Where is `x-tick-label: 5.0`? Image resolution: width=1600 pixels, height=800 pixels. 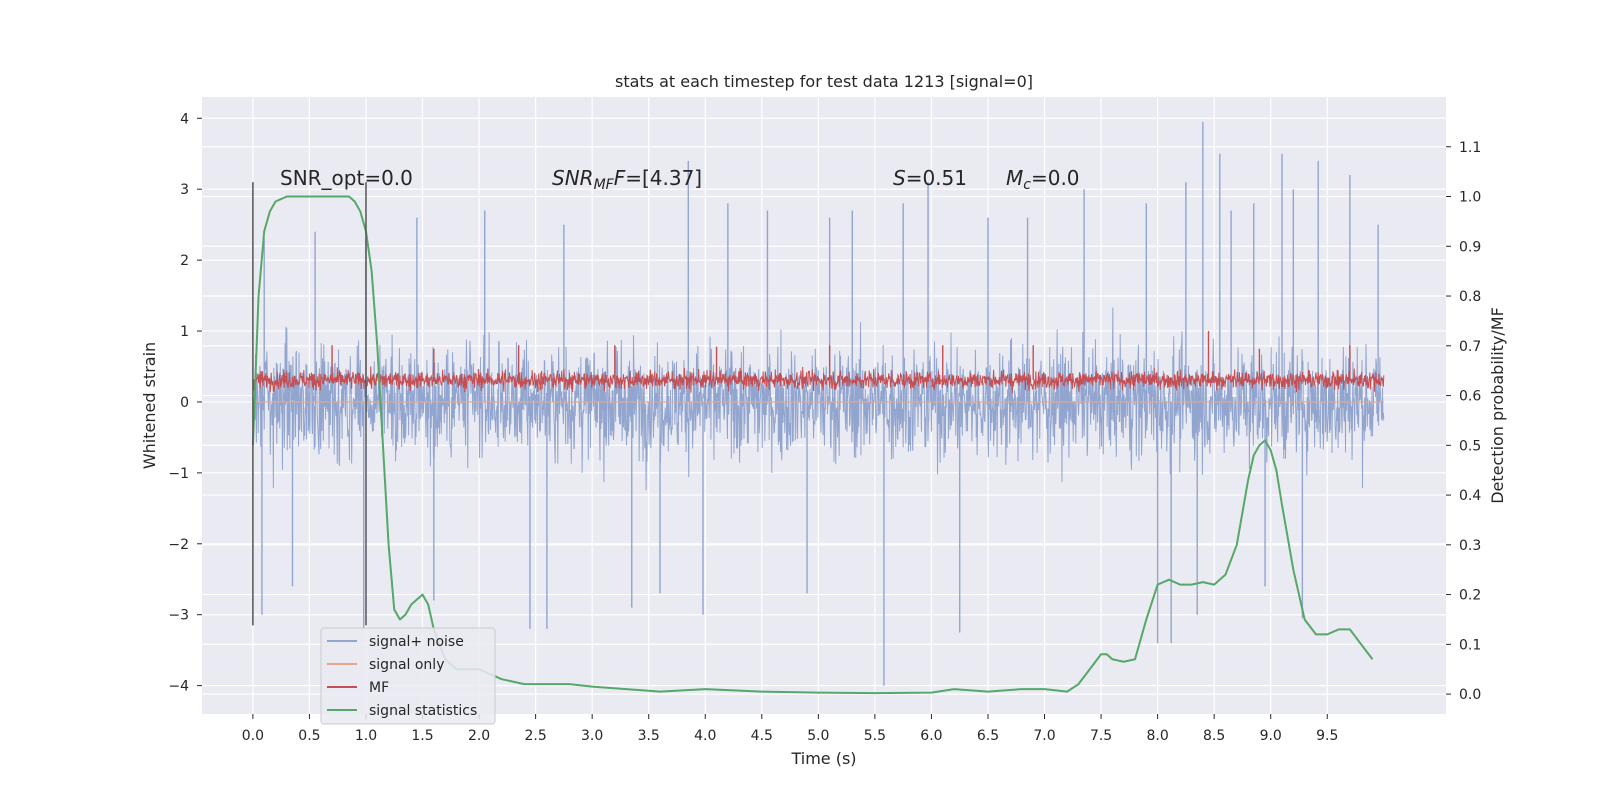 x-tick-label: 5.0 is located at coordinates (818, 736).